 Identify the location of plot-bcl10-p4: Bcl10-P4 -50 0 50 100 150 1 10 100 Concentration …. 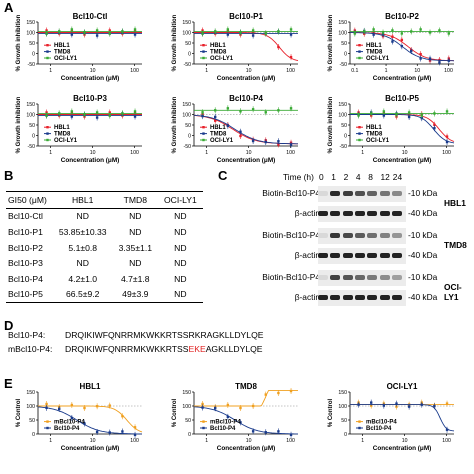
(235, 132).